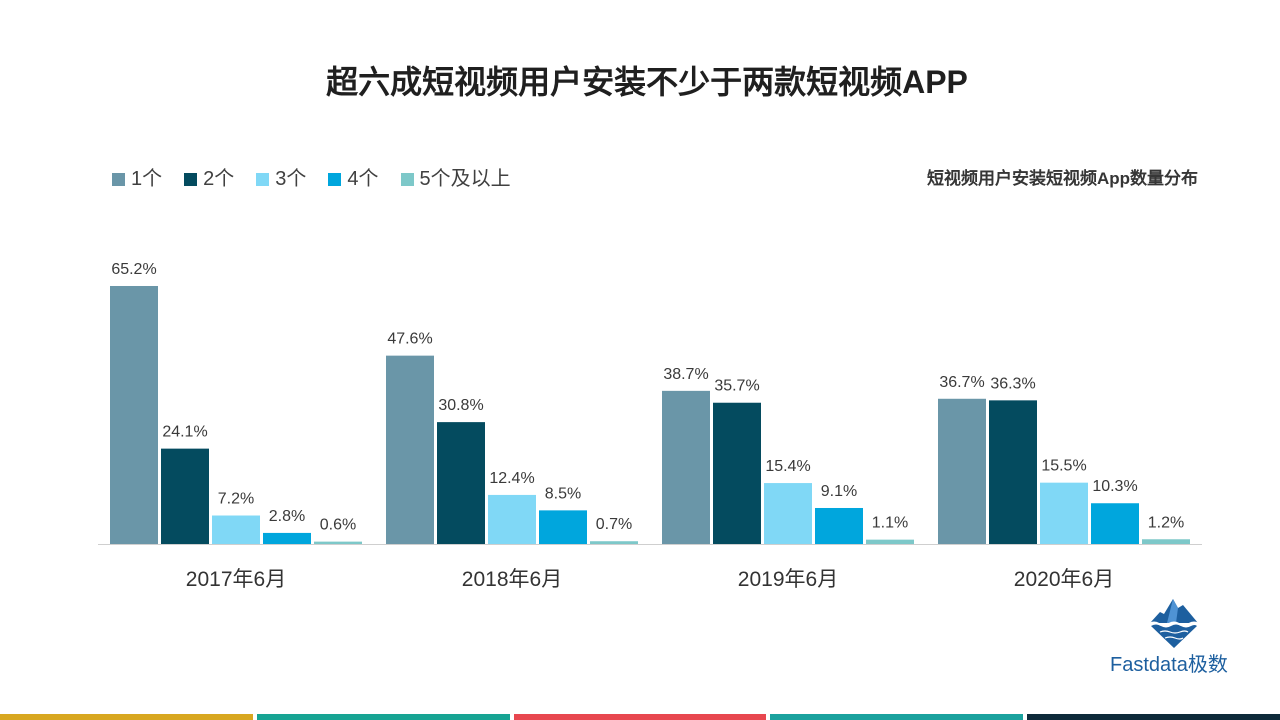  What do you see at coordinates (1062, 178) in the screenshot?
I see `chart-subtitle: 短视频用户安装短视频App数量分布` at bounding box center [1062, 178].